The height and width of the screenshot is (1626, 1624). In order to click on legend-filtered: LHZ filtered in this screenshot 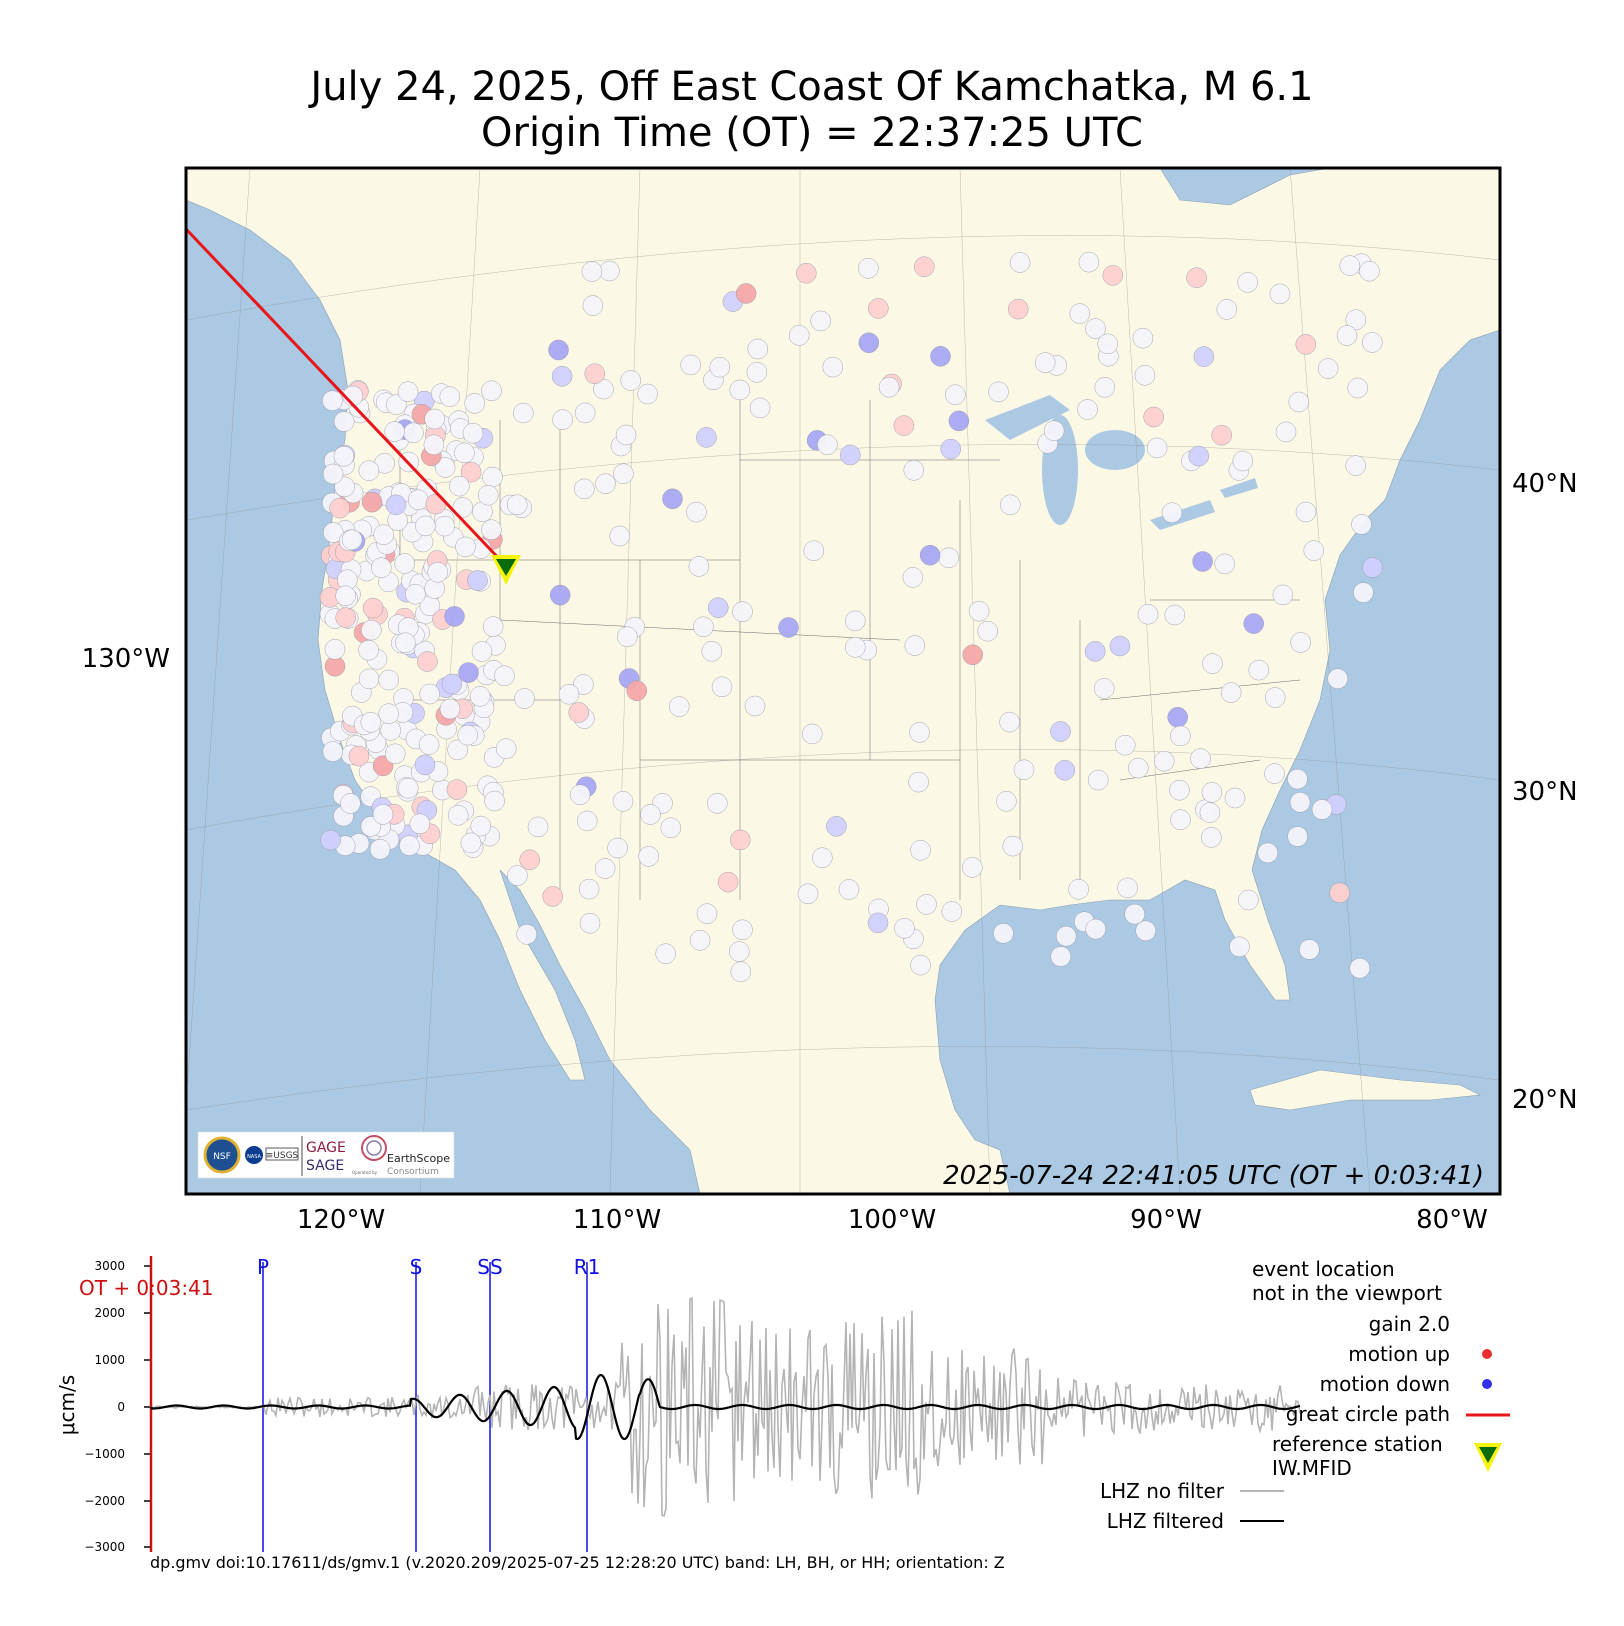, I will do `click(1165, 1521)`.